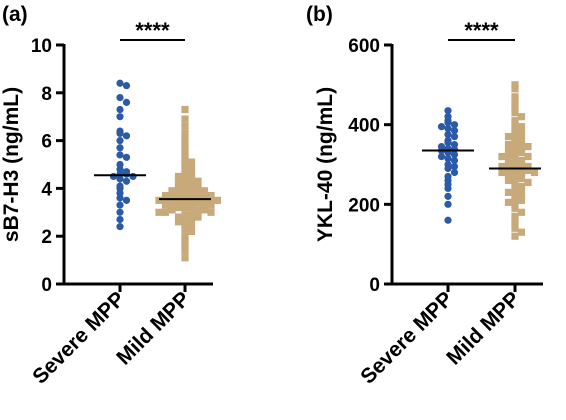 The width and height of the screenshot is (566, 420). Describe the element at coordinates (15, 14) in the screenshot. I see `panel-label: (a)` at that location.